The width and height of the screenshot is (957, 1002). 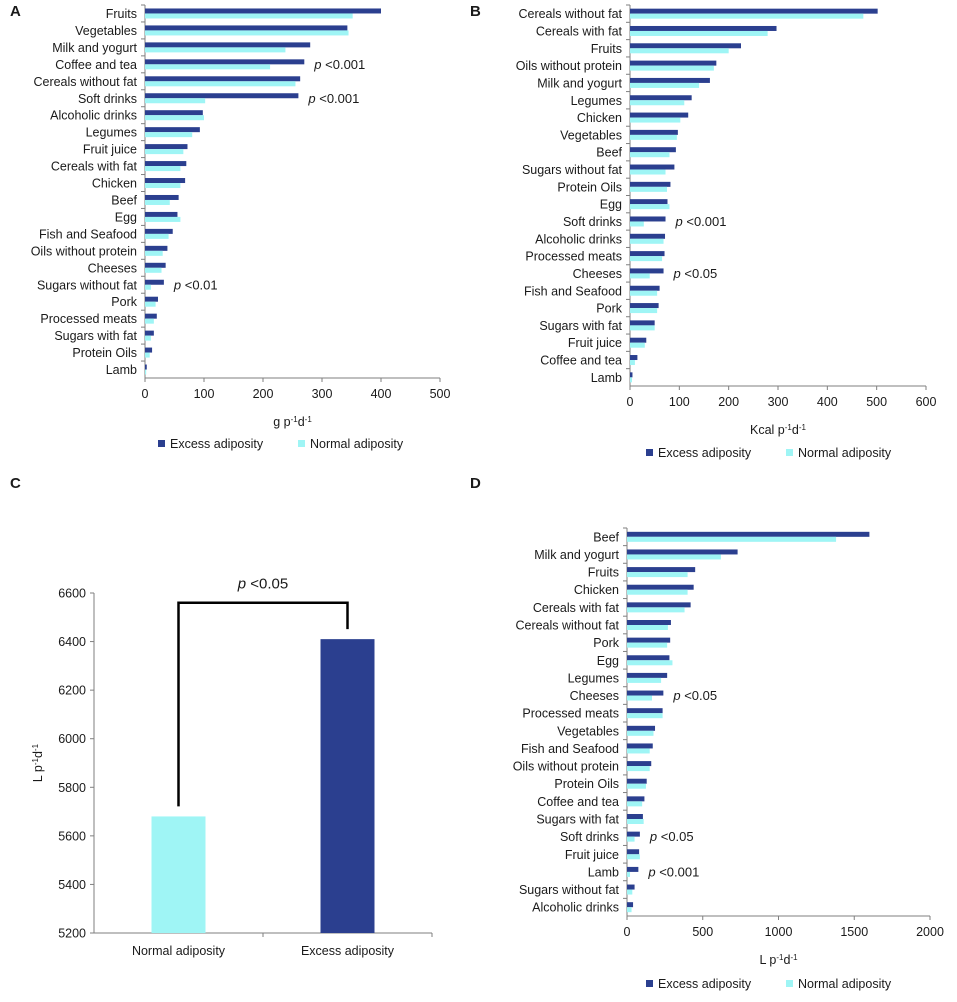 I want to click on x-axis-label: Kcal p-1d-1, so click(x=778, y=430).